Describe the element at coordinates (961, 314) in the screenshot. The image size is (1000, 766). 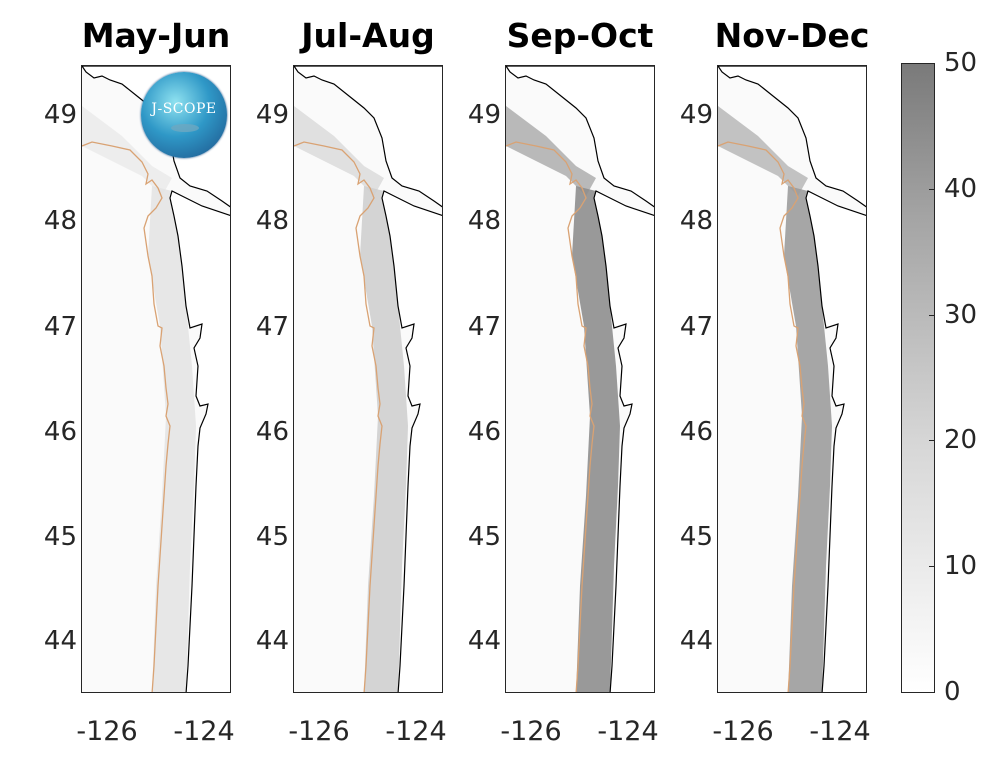
I see `colorbar-tick-label: 30` at that location.